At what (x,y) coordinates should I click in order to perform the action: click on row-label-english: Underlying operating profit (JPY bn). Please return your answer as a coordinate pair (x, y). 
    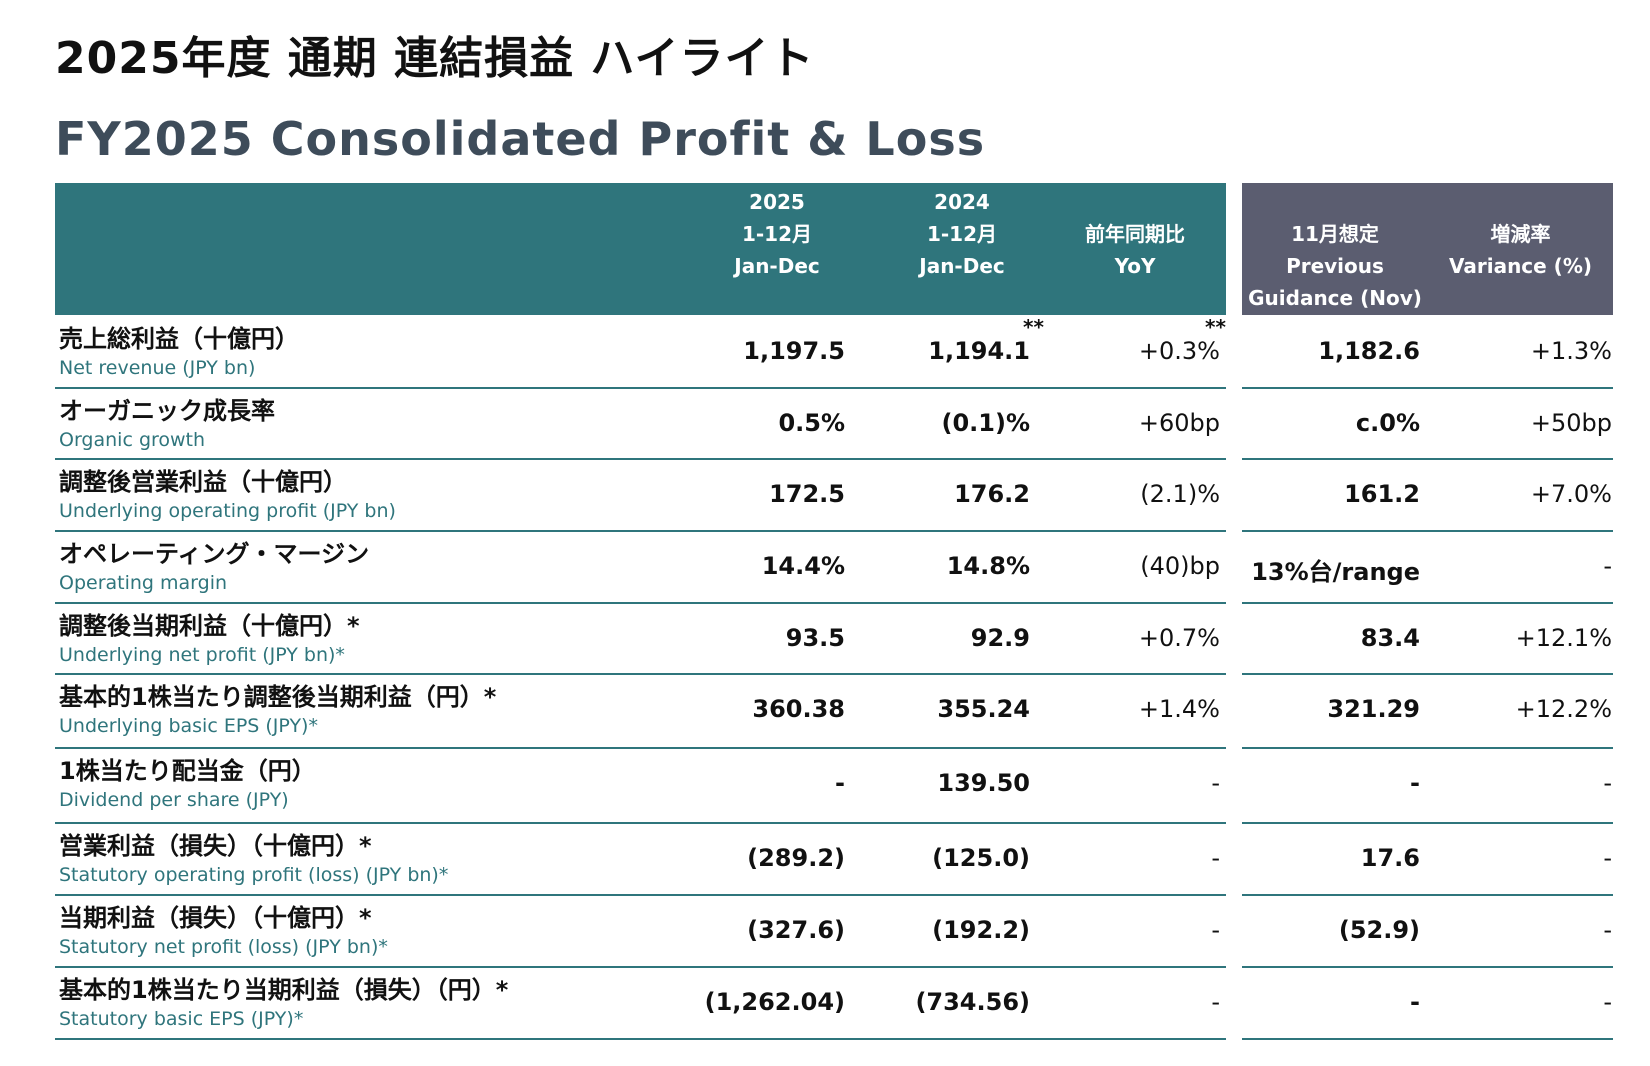
    Looking at the image, I should click on (227, 511).